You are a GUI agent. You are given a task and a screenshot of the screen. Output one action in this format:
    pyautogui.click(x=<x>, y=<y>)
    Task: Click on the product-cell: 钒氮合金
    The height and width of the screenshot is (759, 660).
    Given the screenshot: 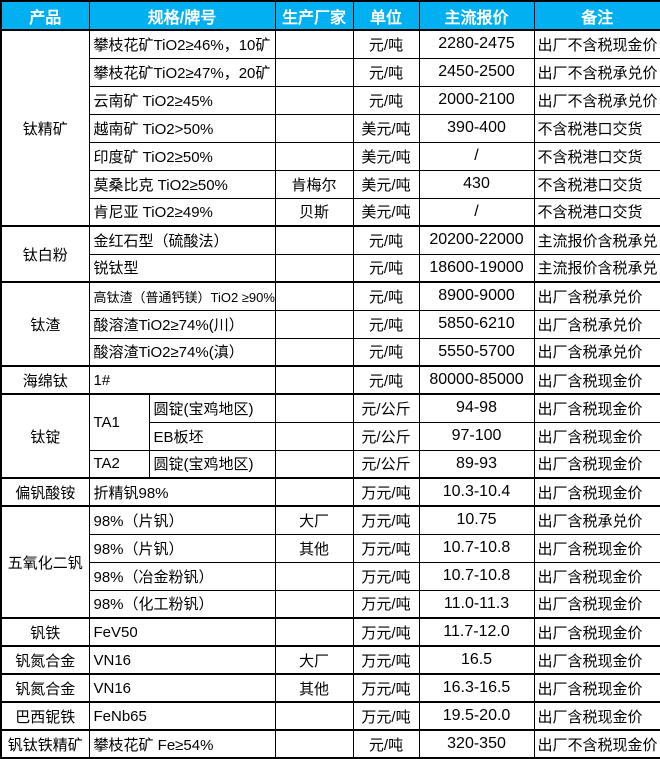 What is the action you would take?
    pyautogui.click(x=45, y=688)
    